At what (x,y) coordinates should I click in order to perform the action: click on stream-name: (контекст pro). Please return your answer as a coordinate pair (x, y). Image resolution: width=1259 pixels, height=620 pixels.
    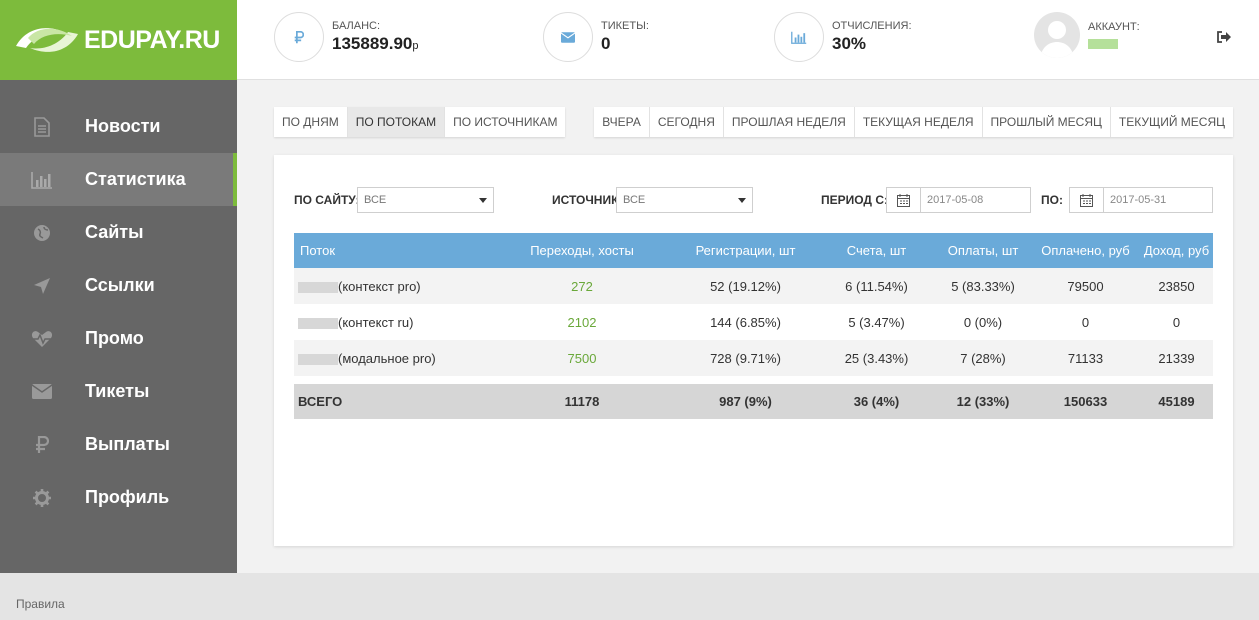
    Looking at the image, I should click on (379, 286).